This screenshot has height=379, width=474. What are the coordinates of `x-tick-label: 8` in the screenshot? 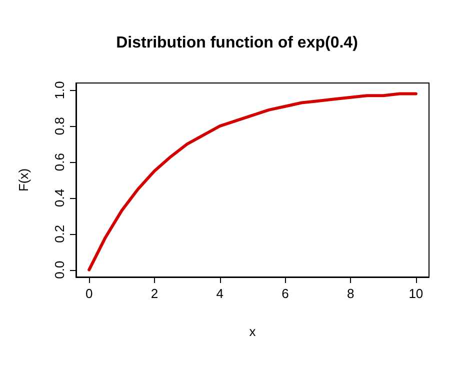 It's located at (350, 293).